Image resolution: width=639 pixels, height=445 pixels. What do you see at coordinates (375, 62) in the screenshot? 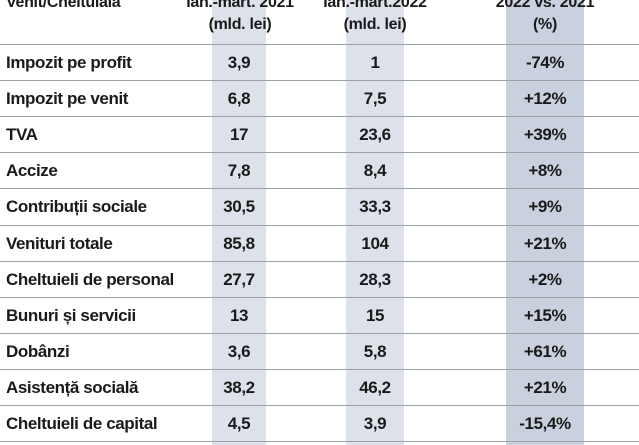
I see `value-cell: 1` at bounding box center [375, 62].